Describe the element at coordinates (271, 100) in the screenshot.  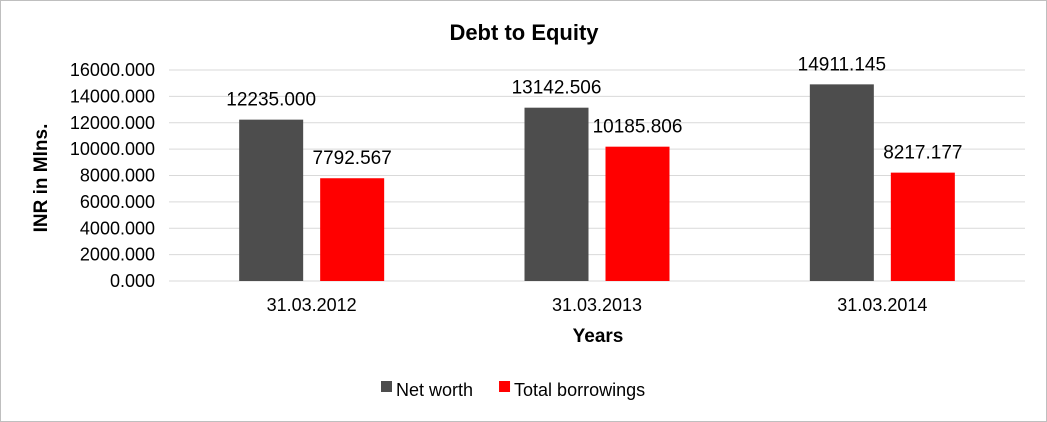
I see `data-label: 12235.000` at that location.